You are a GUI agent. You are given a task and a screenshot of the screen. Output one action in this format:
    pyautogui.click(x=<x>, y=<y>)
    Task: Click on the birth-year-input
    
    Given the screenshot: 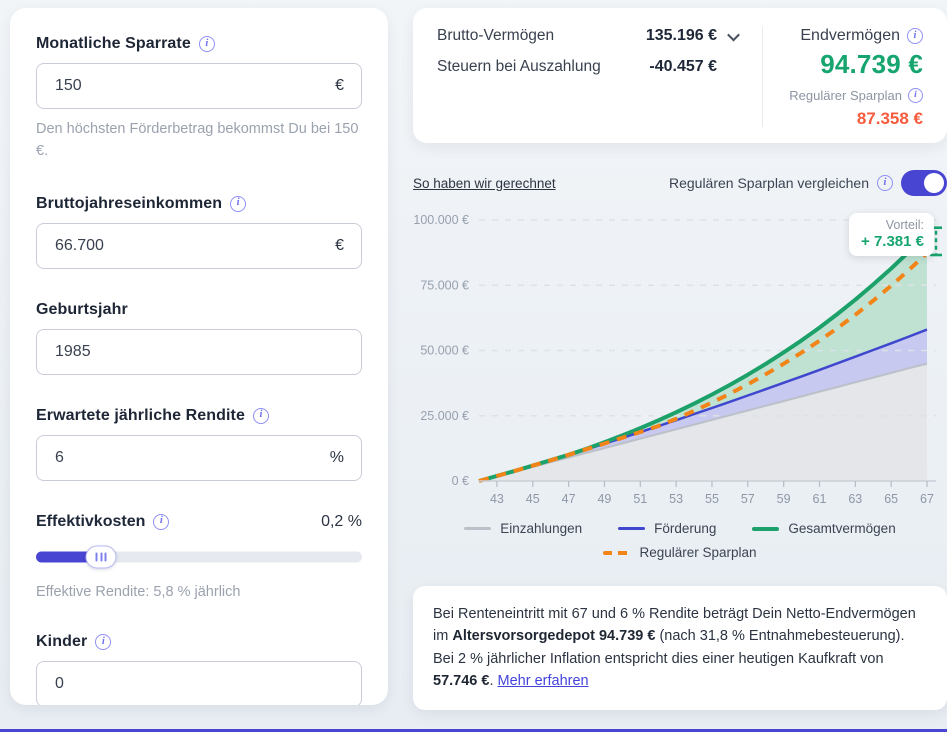 What is the action you would take?
    pyautogui.click(x=199, y=351)
    